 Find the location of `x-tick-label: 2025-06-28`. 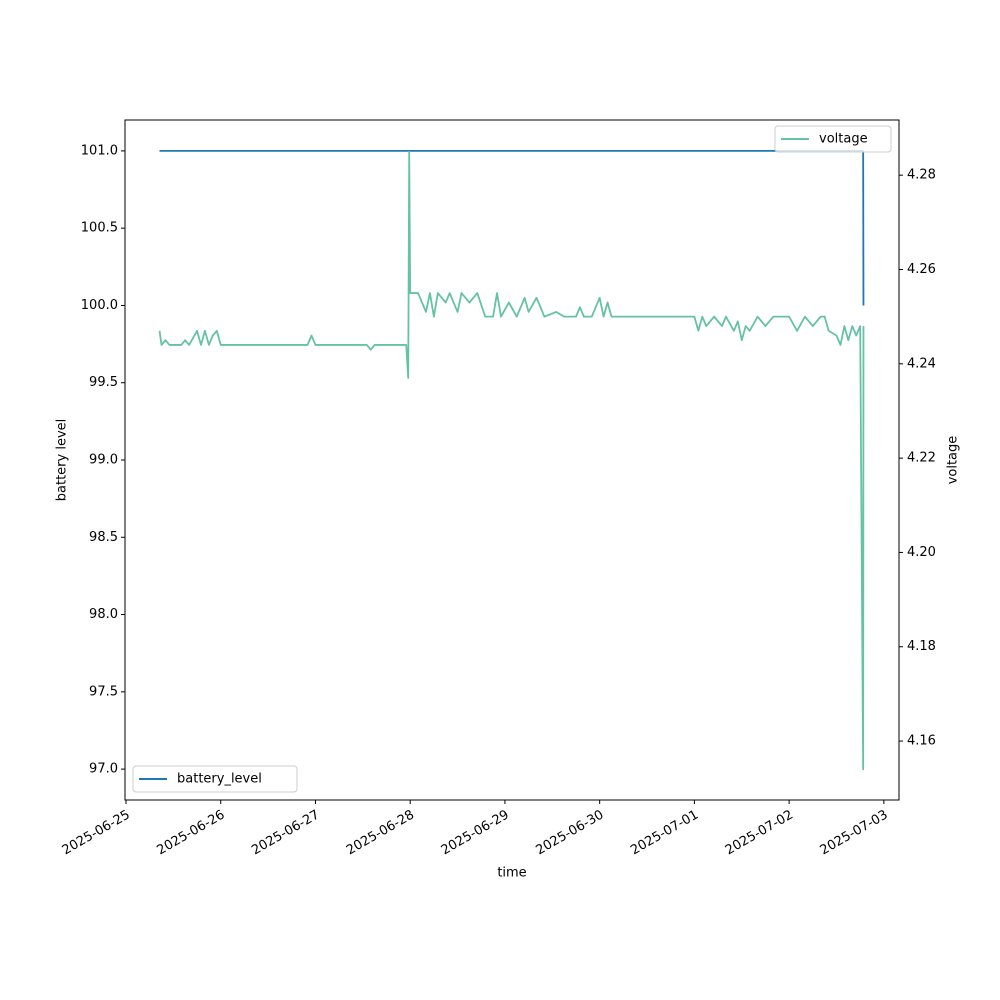

x-tick-label: 2025-06-28 is located at coordinates (380, 833).